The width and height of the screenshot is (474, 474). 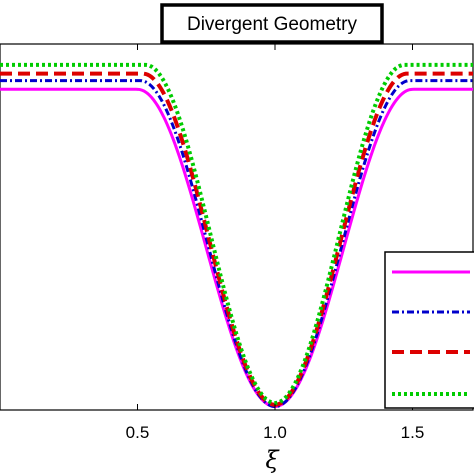 I want to click on chart-title: Divergent Geometry, so click(x=272, y=24).